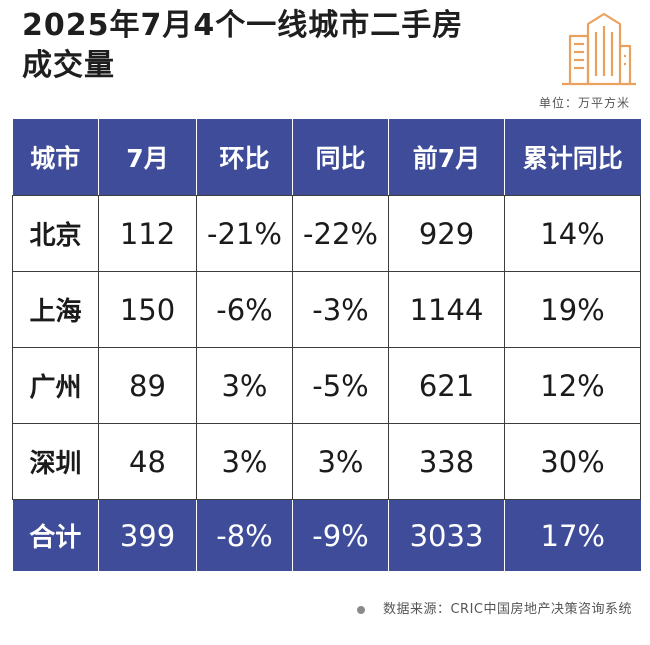 This screenshot has width=650, height=645. Describe the element at coordinates (147, 461) in the screenshot. I see `cell-july: 48` at that location.